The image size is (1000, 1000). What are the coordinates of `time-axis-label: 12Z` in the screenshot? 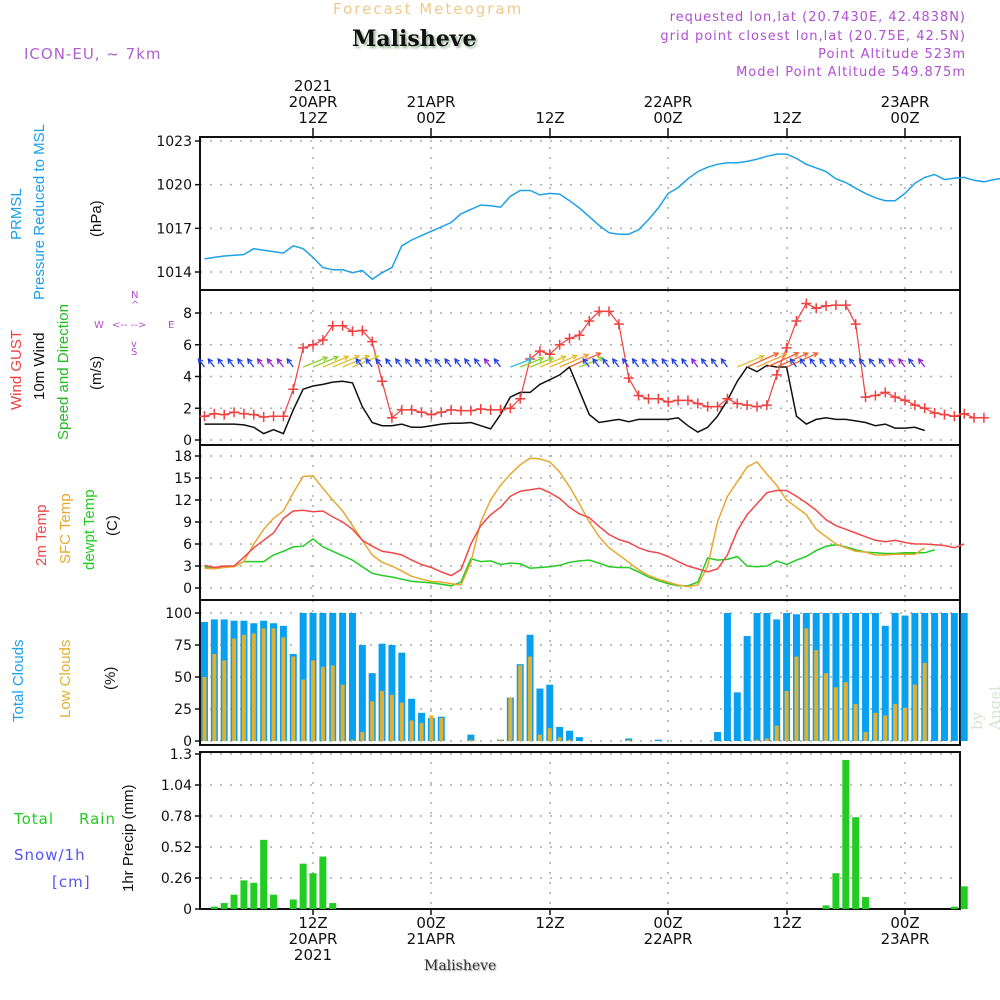 It's located at (787, 923).